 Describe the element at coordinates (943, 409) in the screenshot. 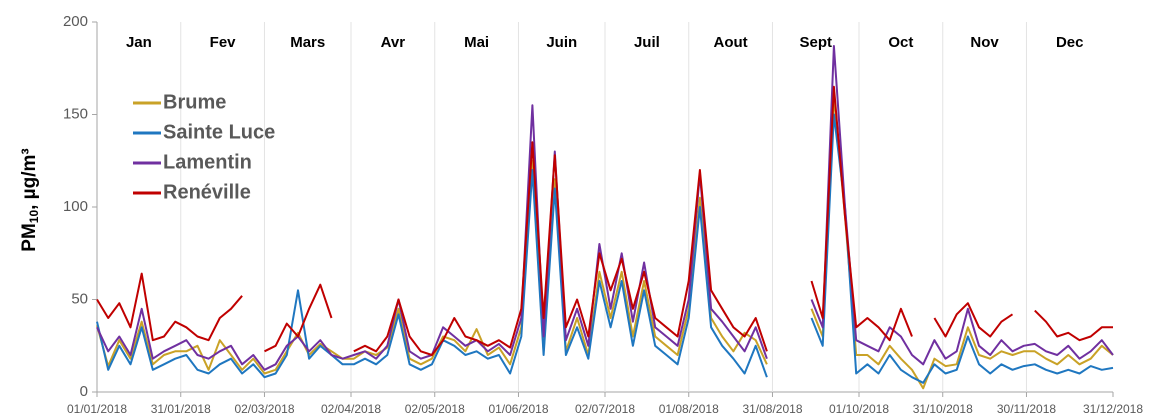

I see `x-tick-label: 31/10/2018` at that location.